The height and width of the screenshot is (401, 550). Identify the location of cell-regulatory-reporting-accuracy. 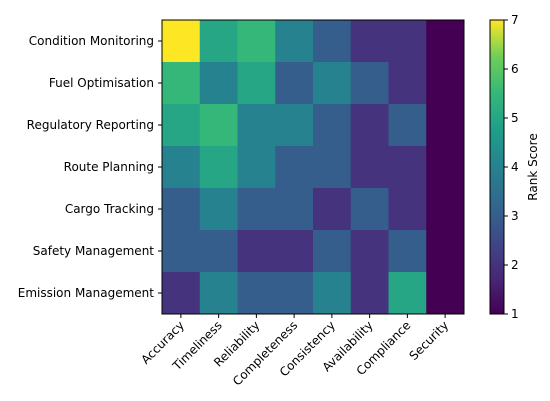
(181, 125).